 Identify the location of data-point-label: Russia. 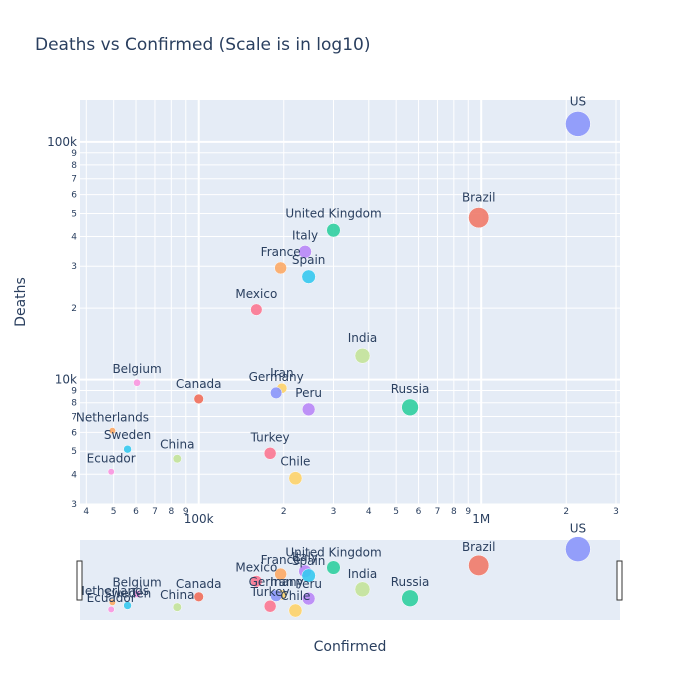
(410, 389).